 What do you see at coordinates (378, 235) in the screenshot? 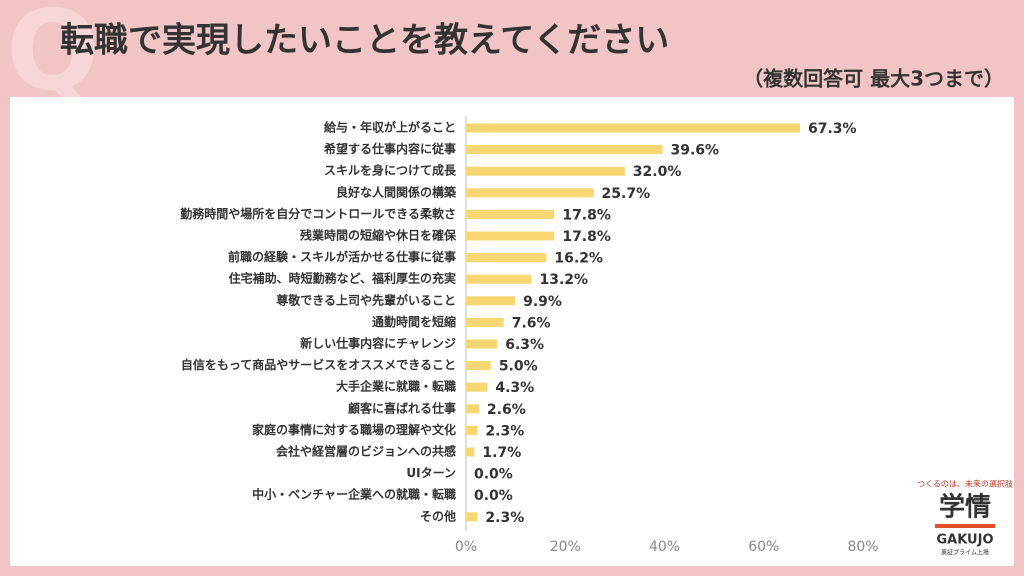
I see `y-tick-label: 残業時間の短縮や休日を確保` at bounding box center [378, 235].